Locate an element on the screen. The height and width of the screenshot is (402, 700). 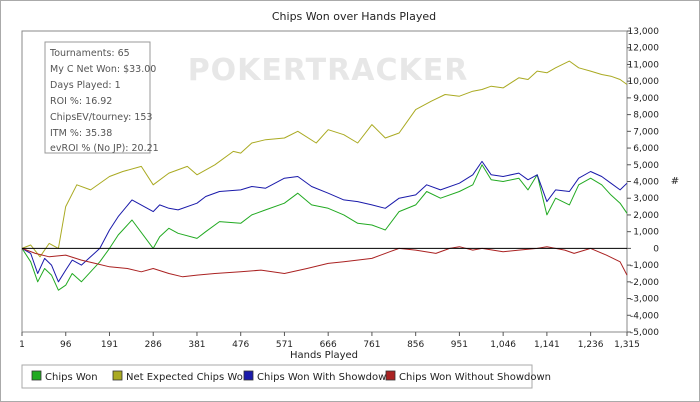
y-tick-label: 8,000 is located at coordinates (646, 116).